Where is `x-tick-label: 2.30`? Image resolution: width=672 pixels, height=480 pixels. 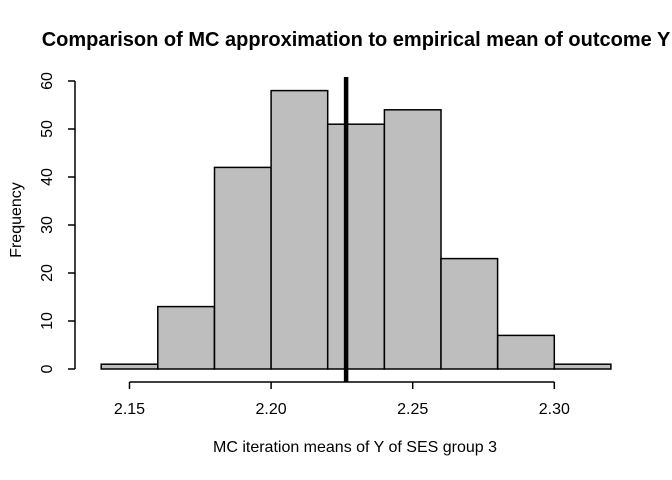 x-tick-label: 2.30 is located at coordinates (554, 409).